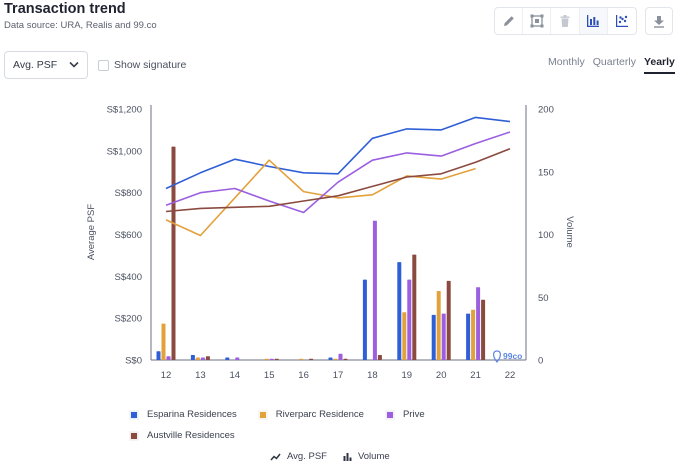  I want to click on scatter-plot-tool-button, so click(622, 21).